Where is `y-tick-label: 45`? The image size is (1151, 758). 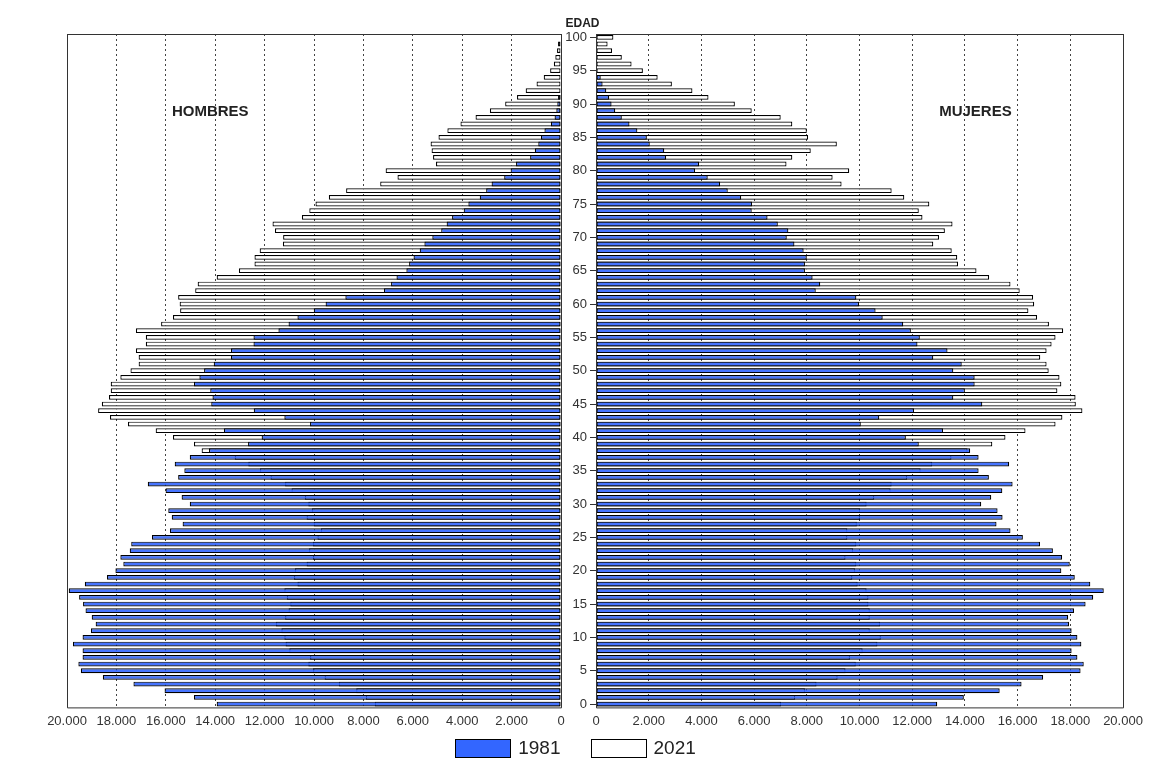 y-tick-label: 45 is located at coordinates (579, 403).